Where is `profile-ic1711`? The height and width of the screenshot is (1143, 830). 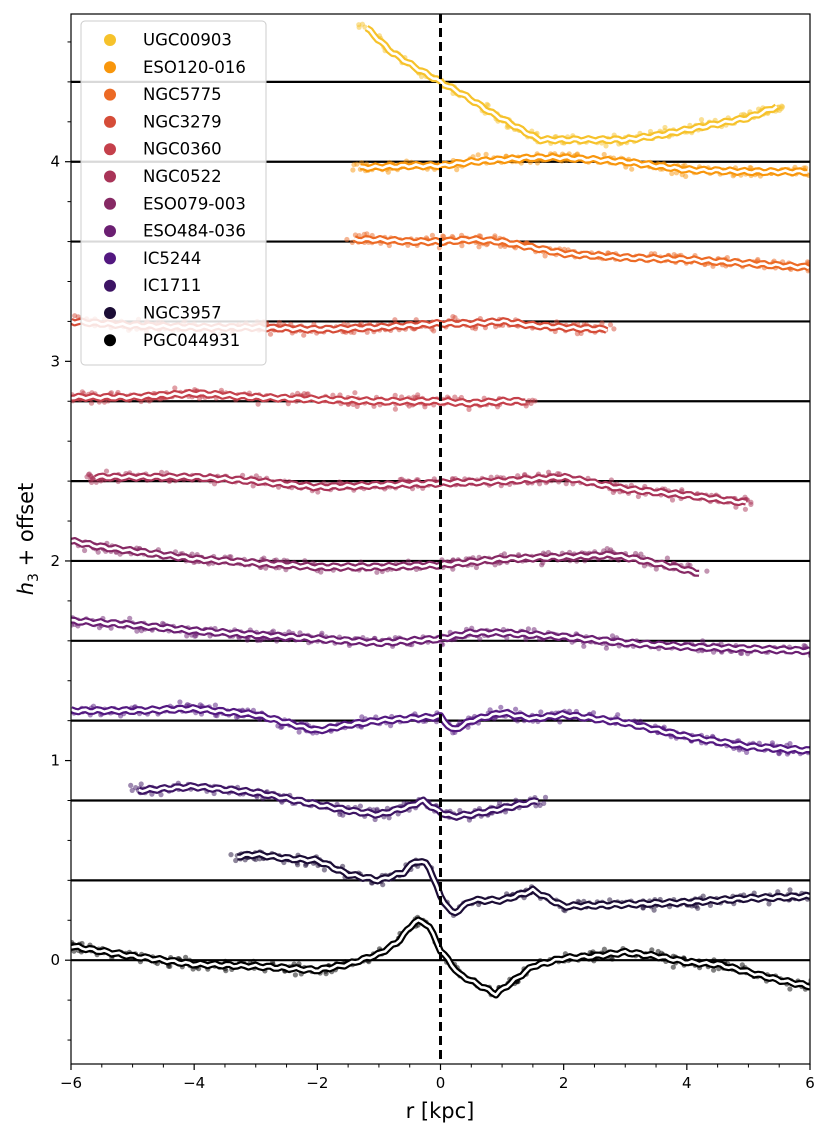 profile-ic1711 is located at coordinates (338, 801).